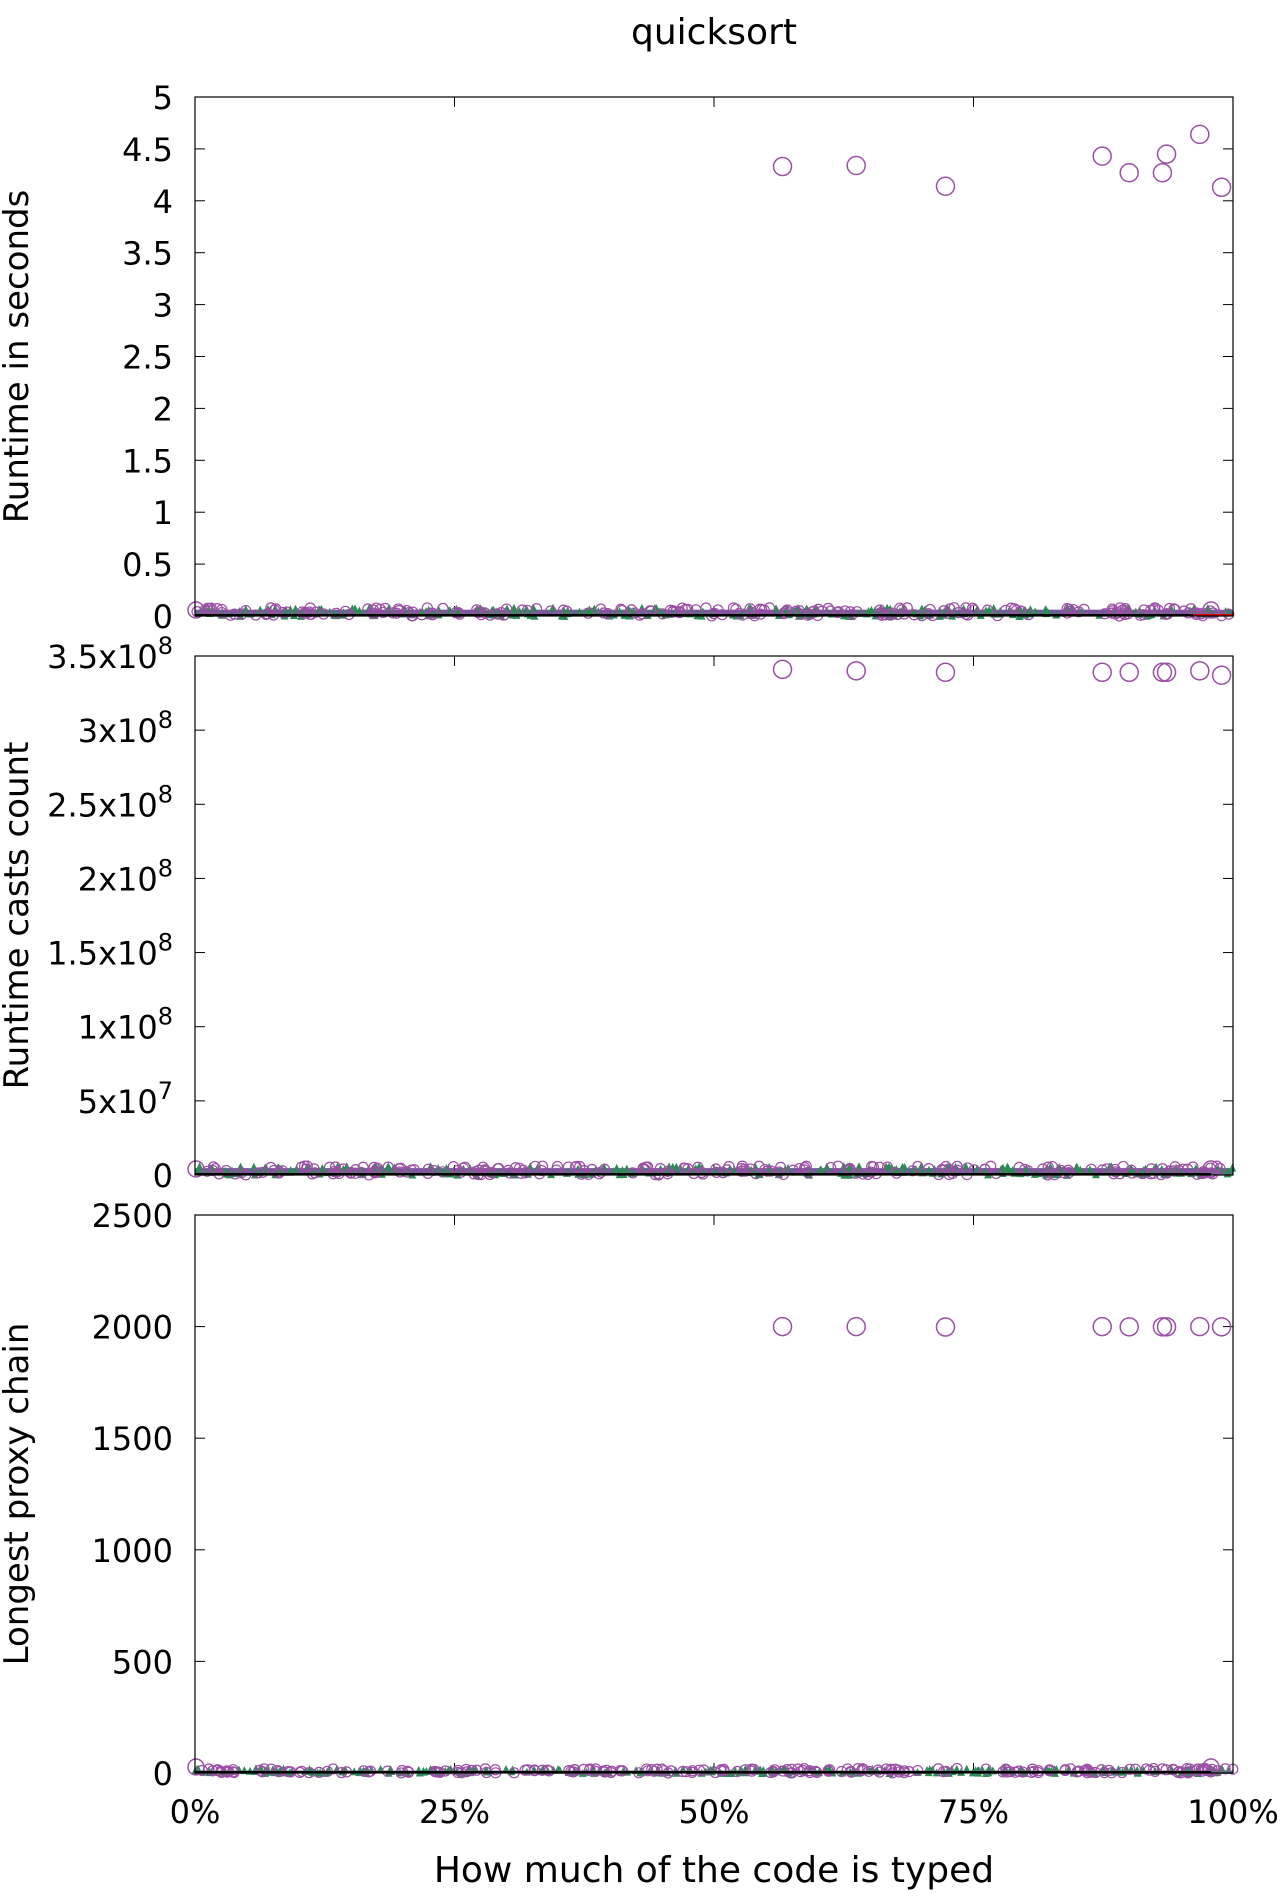  Describe the element at coordinates (147, 358) in the screenshot. I see `y-tick-label: 2.5` at that location.